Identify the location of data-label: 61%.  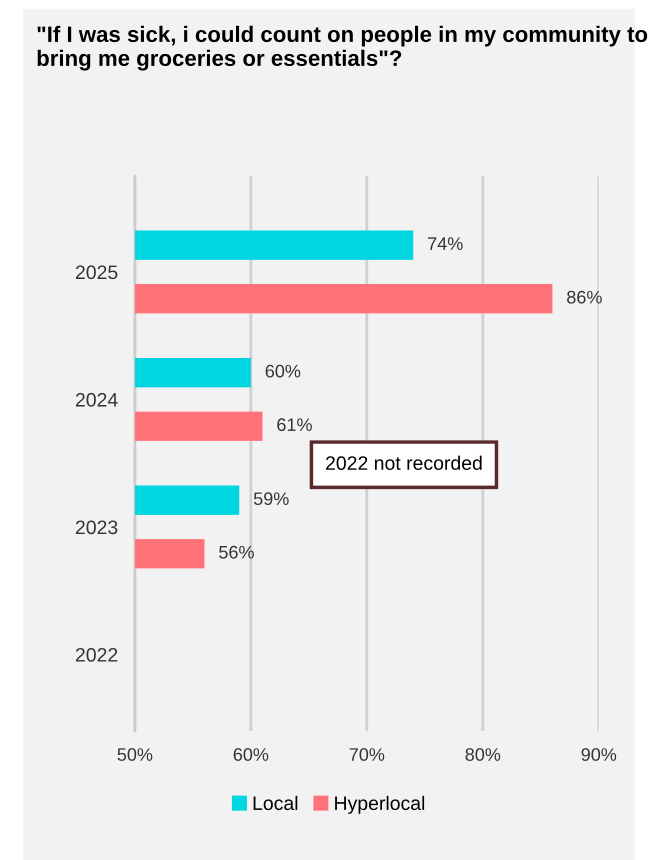
(294, 425).